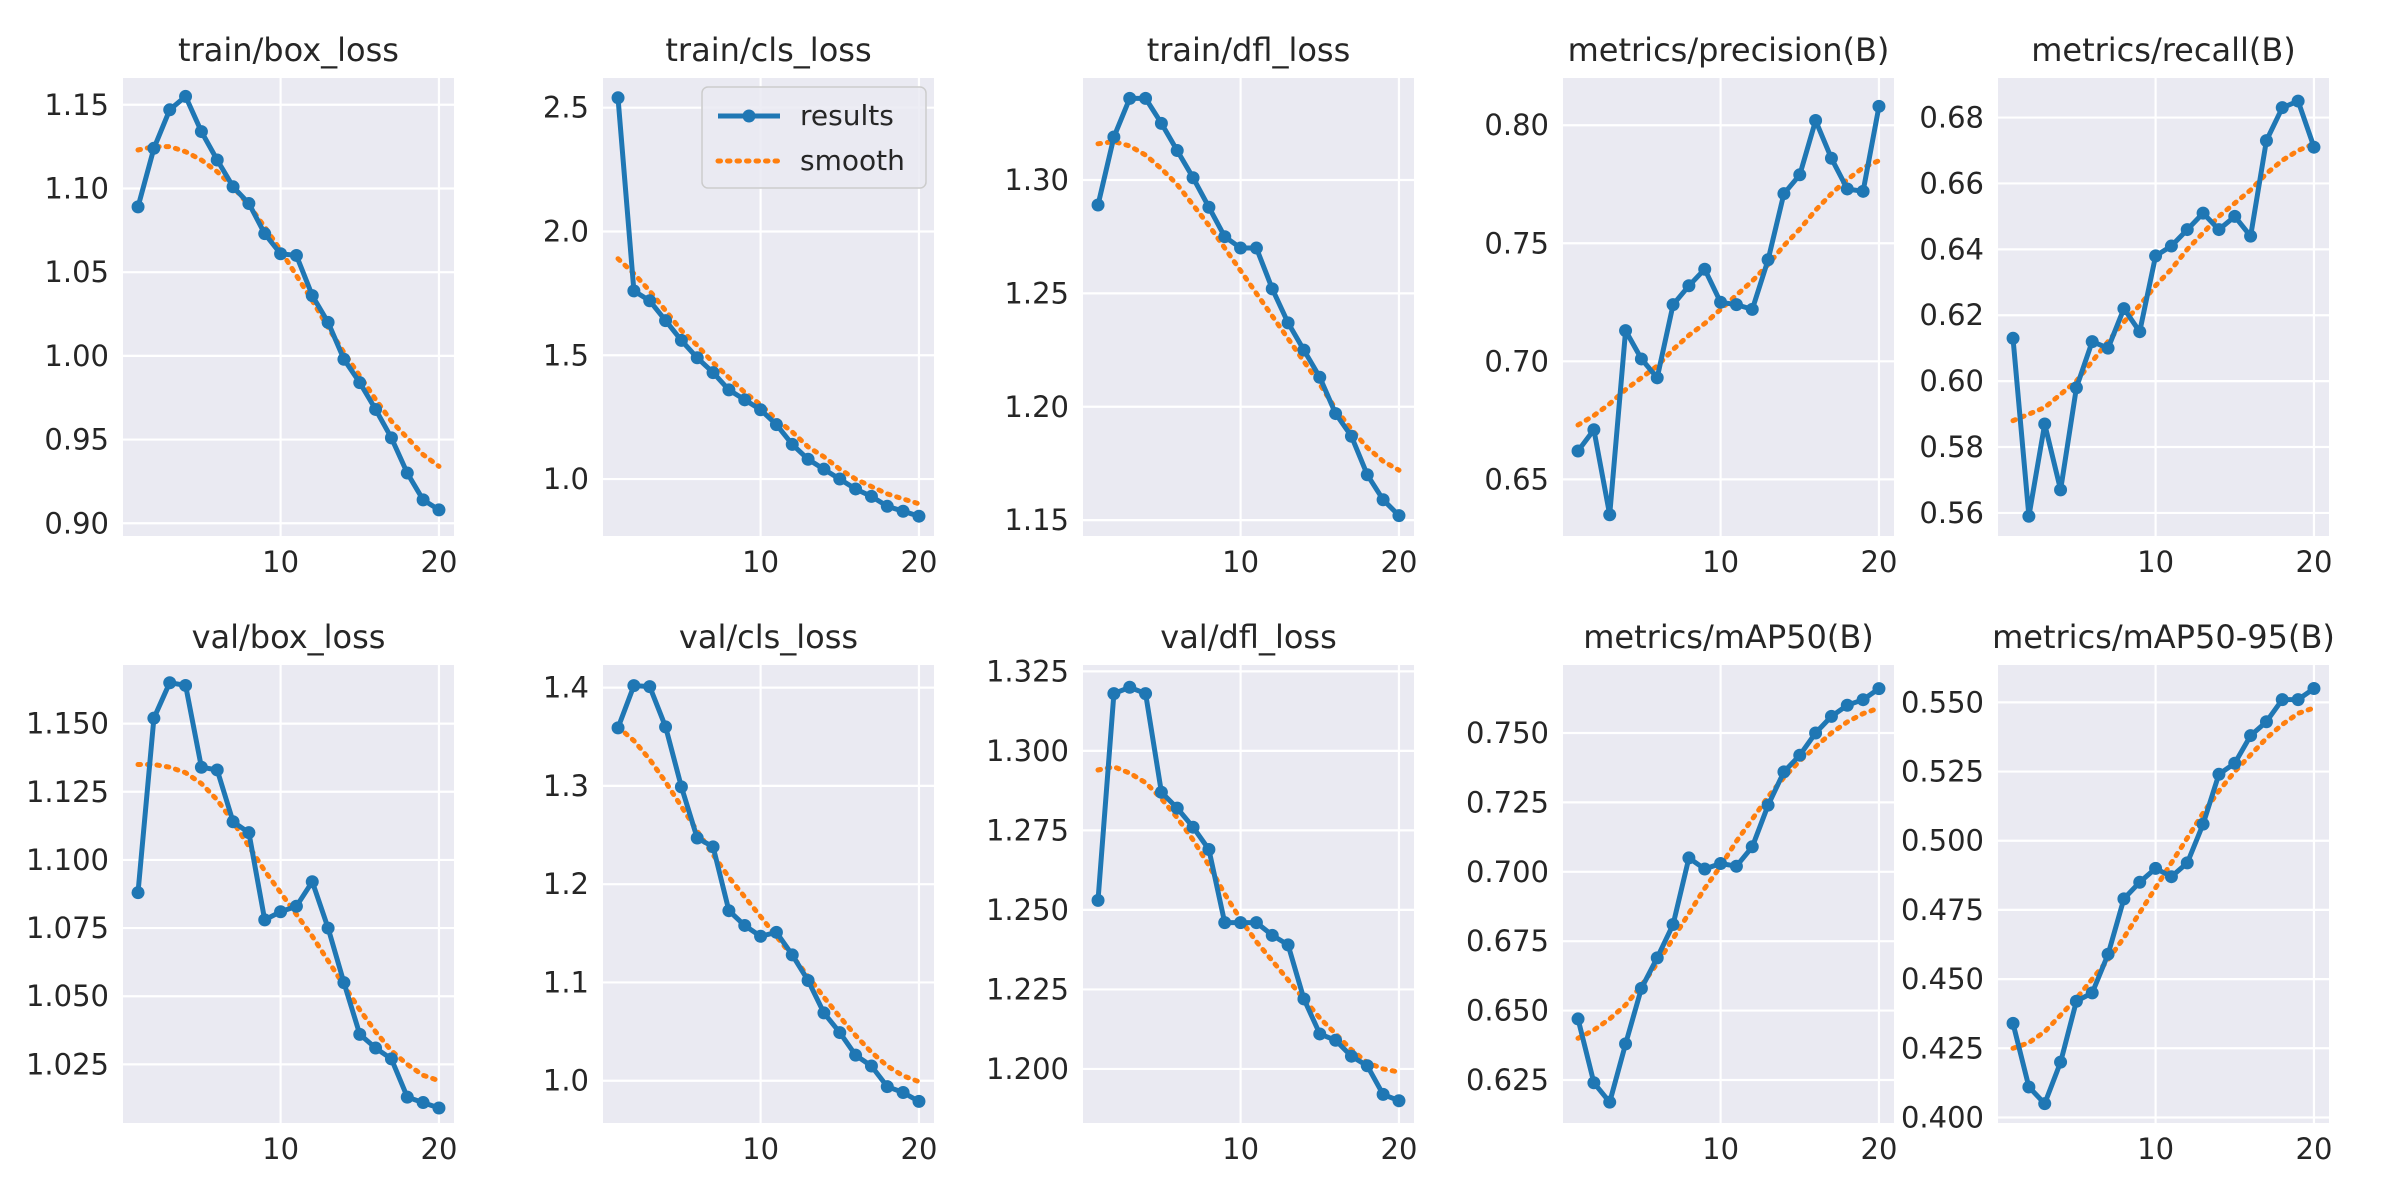 Image resolution: width=2400 pixels, height=1200 pixels. Describe the element at coordinates (1690, 305) in the screenshot. I see `subplot-metrics-precision-b: 0.65 0.70 0.75 0.80 10 20 metrics/precision(B)` at that location.